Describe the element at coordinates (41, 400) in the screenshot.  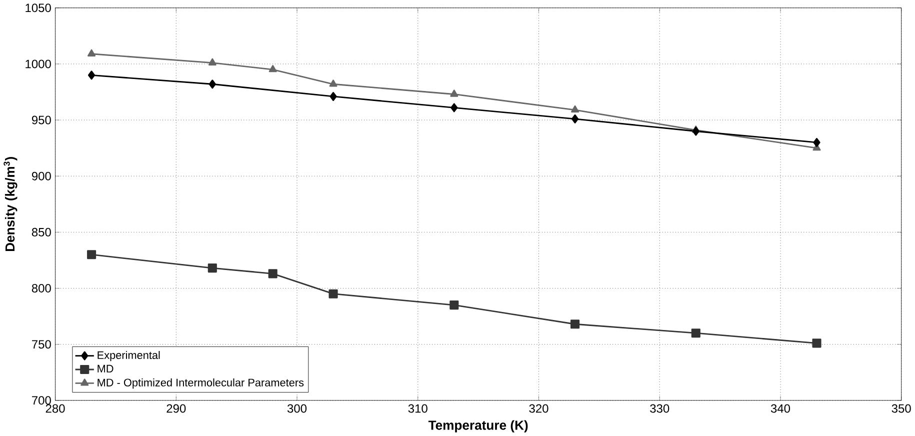
I see `y-tick-label: 700` at that location.